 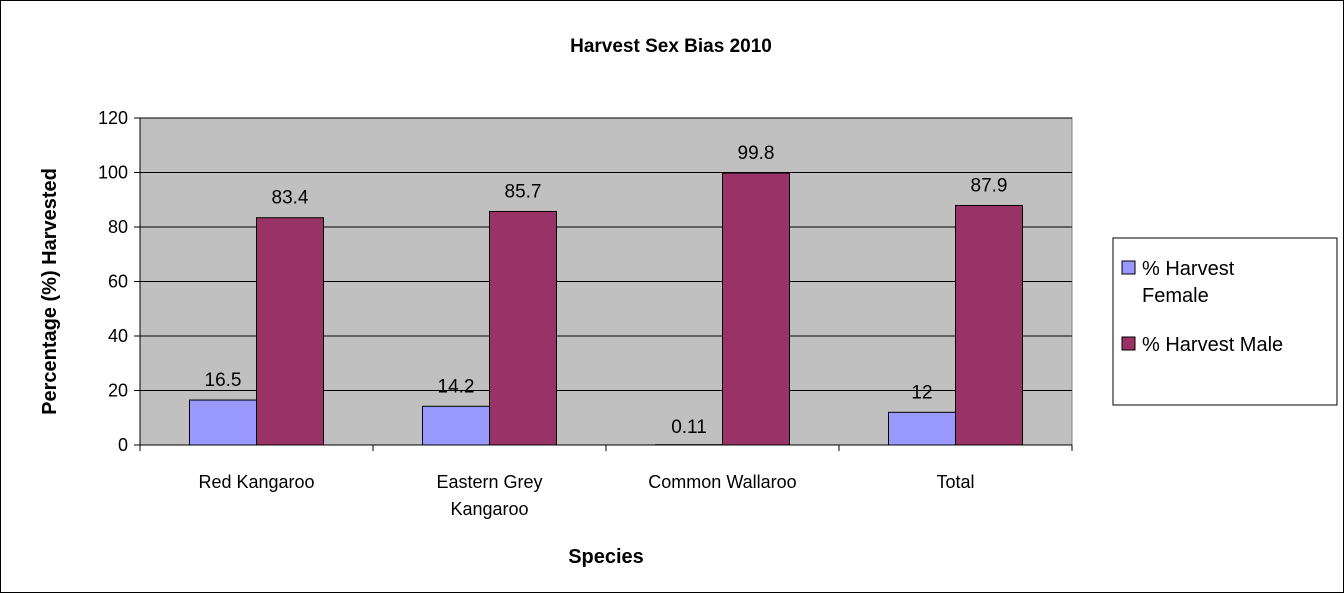 What do you see at coordinates (456, 386) in the screenshot?
I see `data-label: 14.2` at bounding box center [456, 386].